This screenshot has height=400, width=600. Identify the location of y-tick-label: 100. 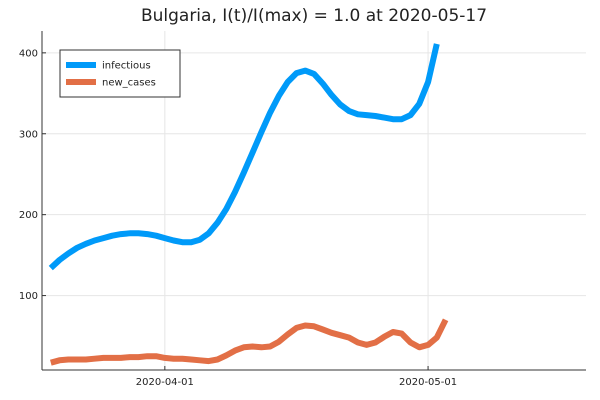
(28, 296).